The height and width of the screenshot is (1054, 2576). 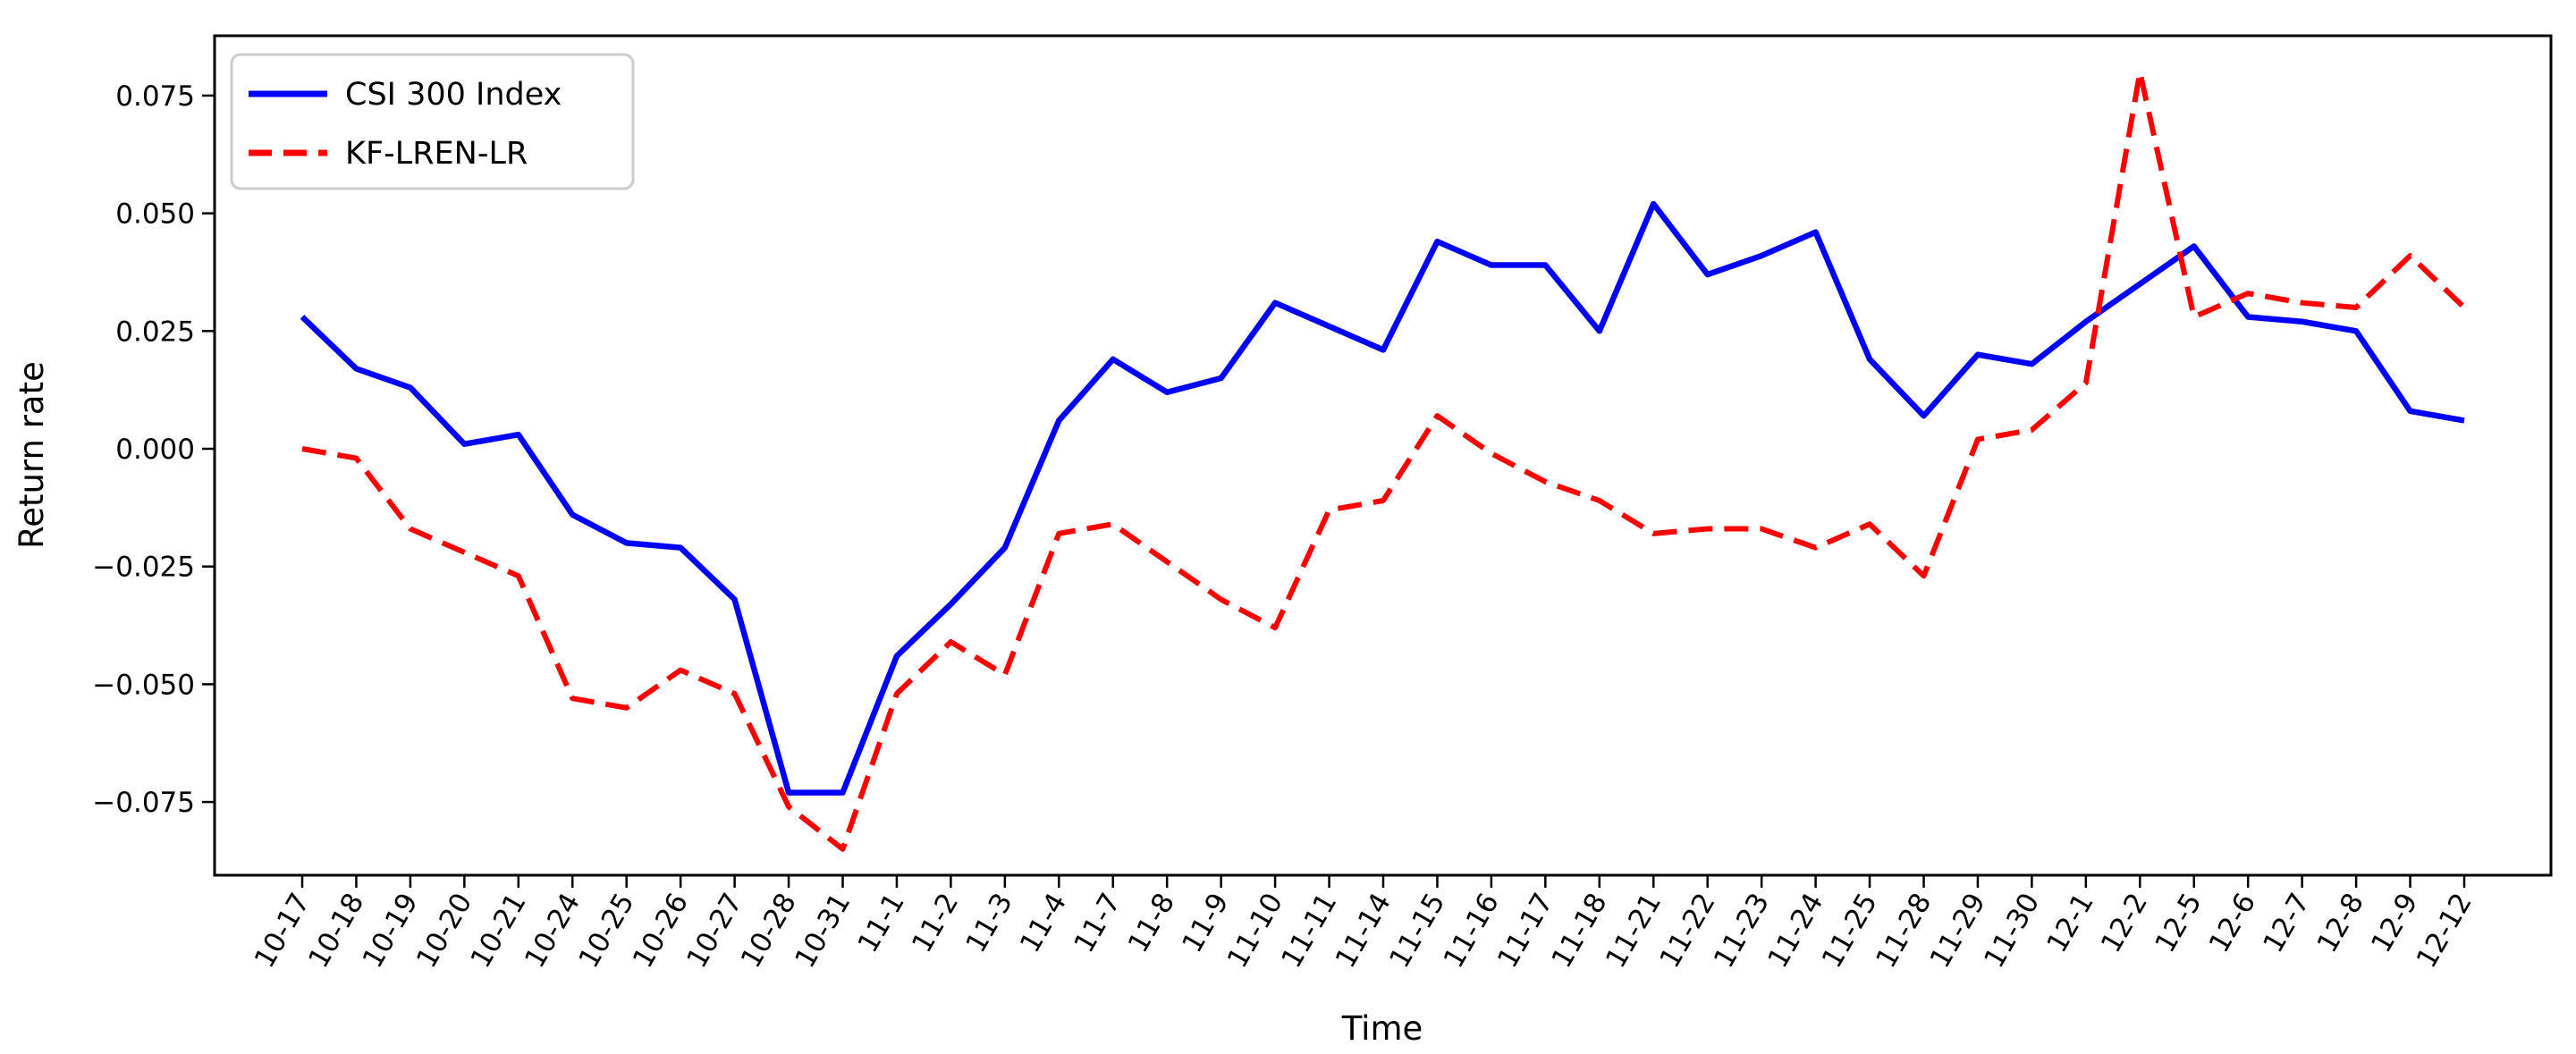 What do you see at coordinates (155, 332) in the screenshot?
I see `y-tick-label: 0.025` at bounding box center [155, 332].